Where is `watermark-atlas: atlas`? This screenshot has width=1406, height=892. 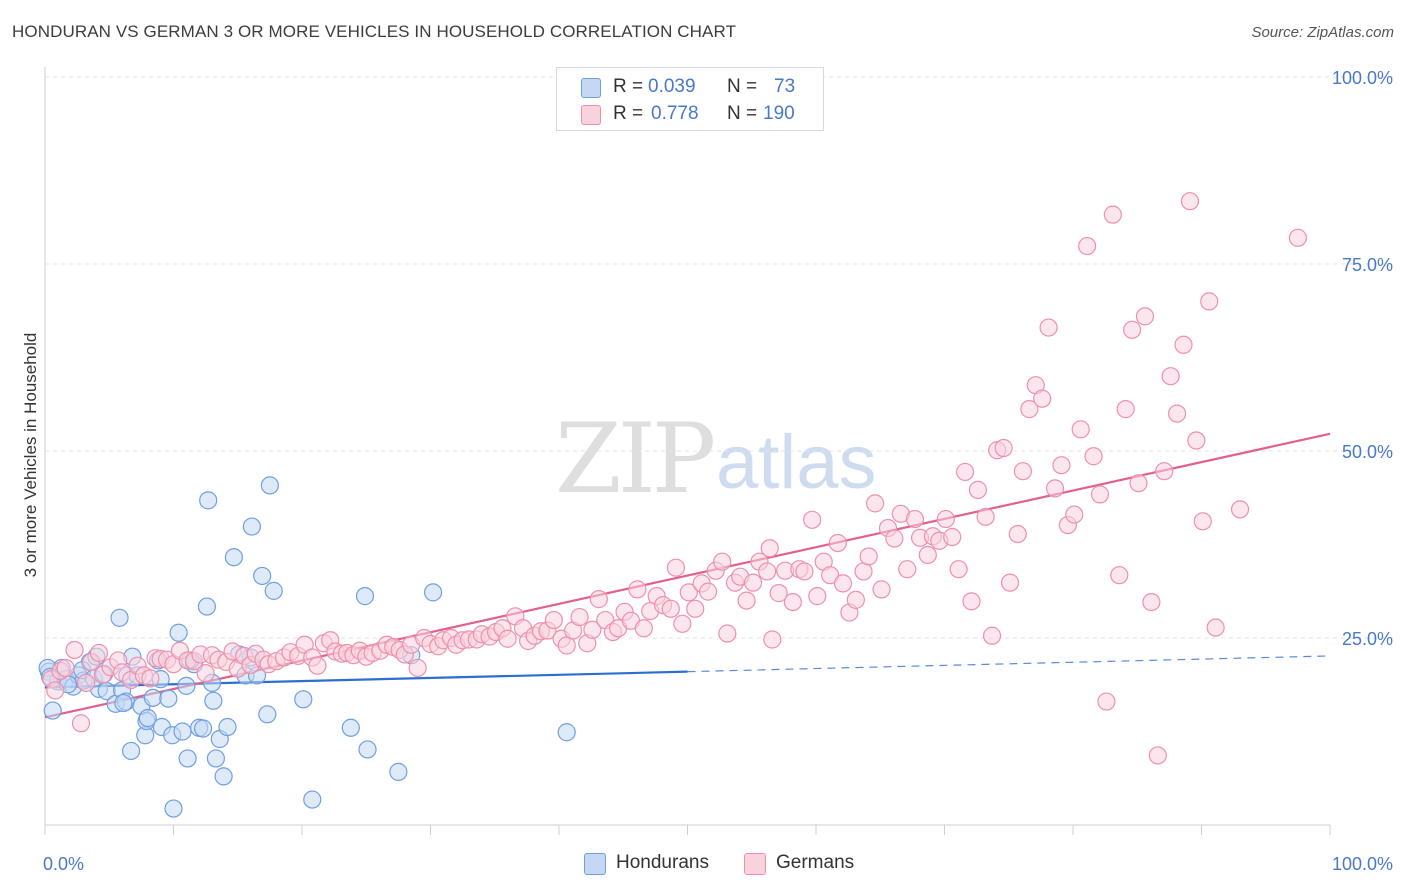 watermark-atlas: atlas is located at coordinates (796, 462).